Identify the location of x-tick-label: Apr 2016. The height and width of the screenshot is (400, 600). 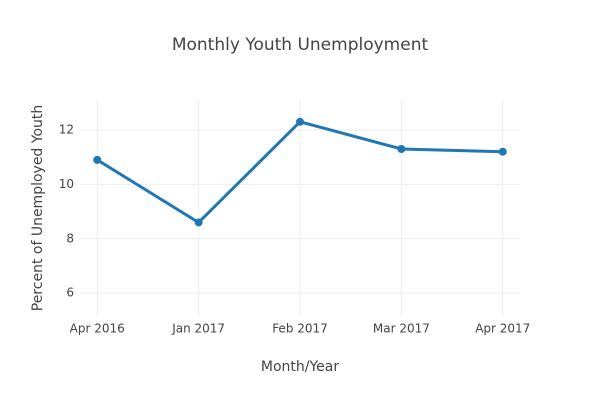
(97, 329).